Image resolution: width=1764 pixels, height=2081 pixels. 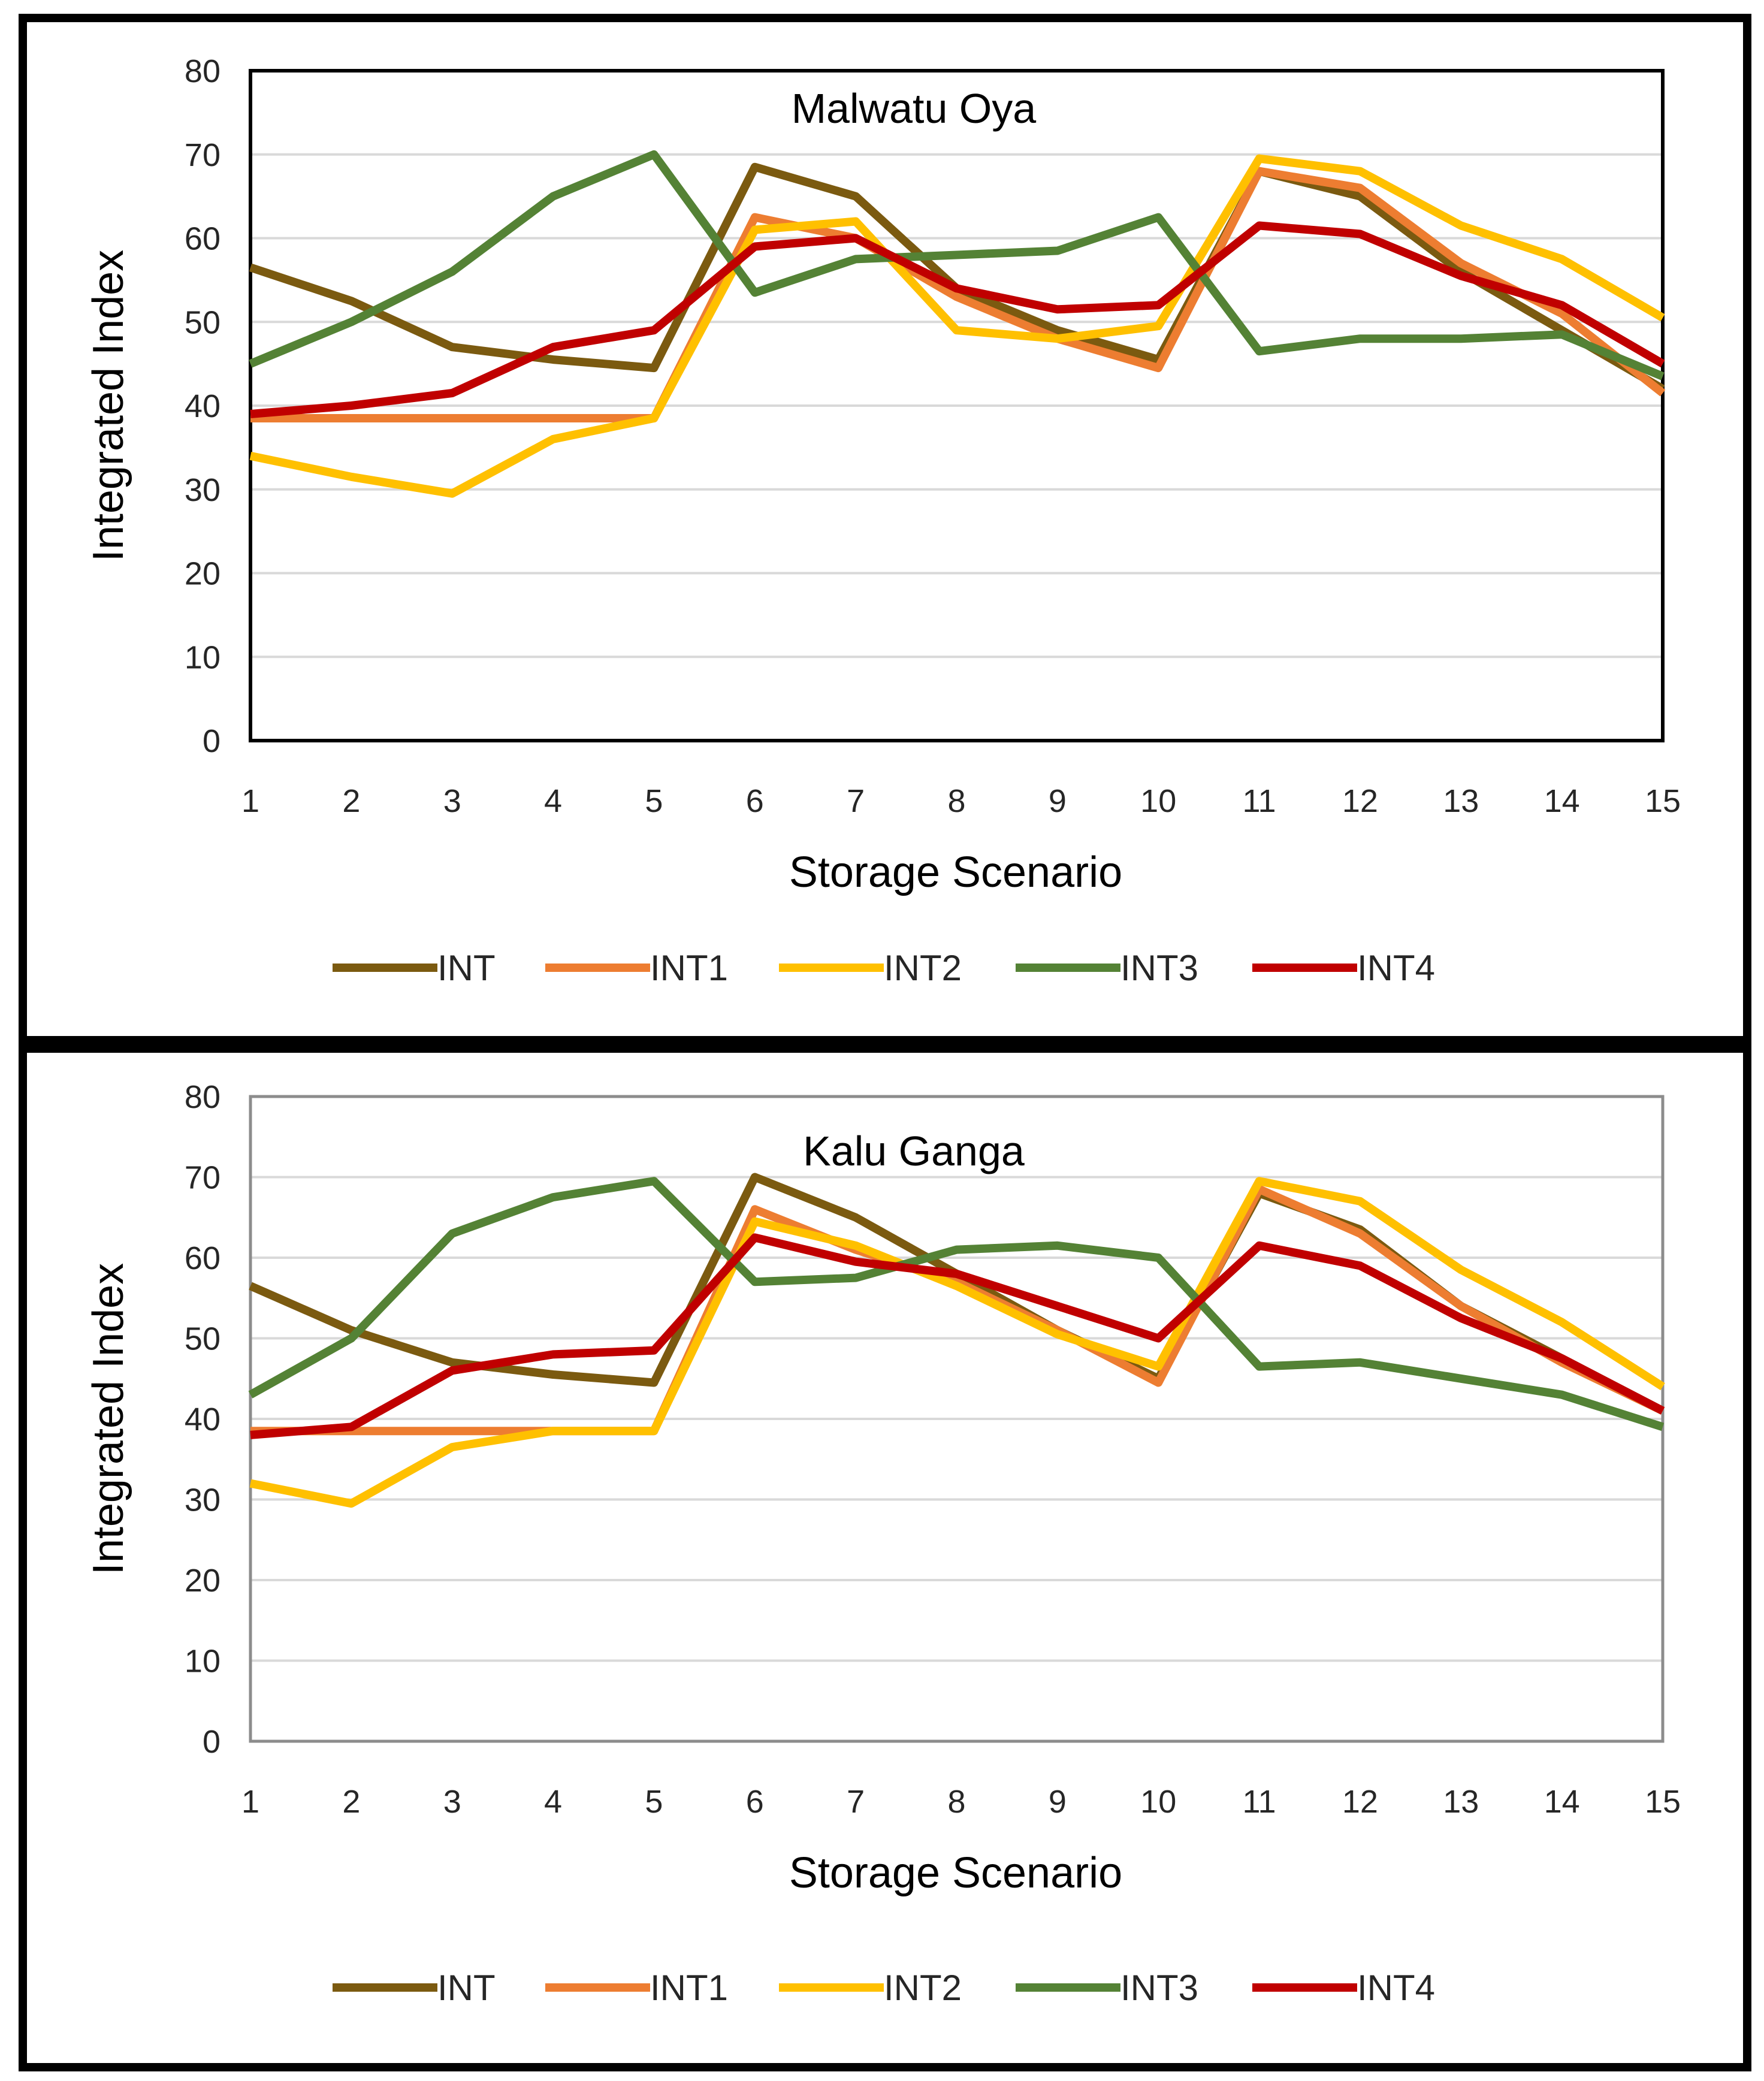 I want to click on series-line-int1, so click(x=958, y=294).